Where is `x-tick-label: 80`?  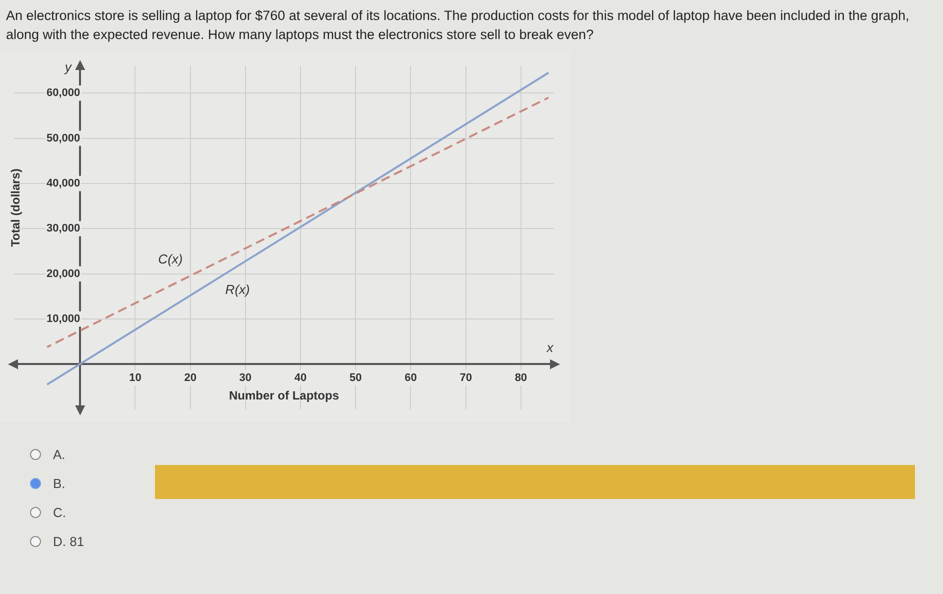
x-tick-label: 80 is located at coordinates (521, 378).